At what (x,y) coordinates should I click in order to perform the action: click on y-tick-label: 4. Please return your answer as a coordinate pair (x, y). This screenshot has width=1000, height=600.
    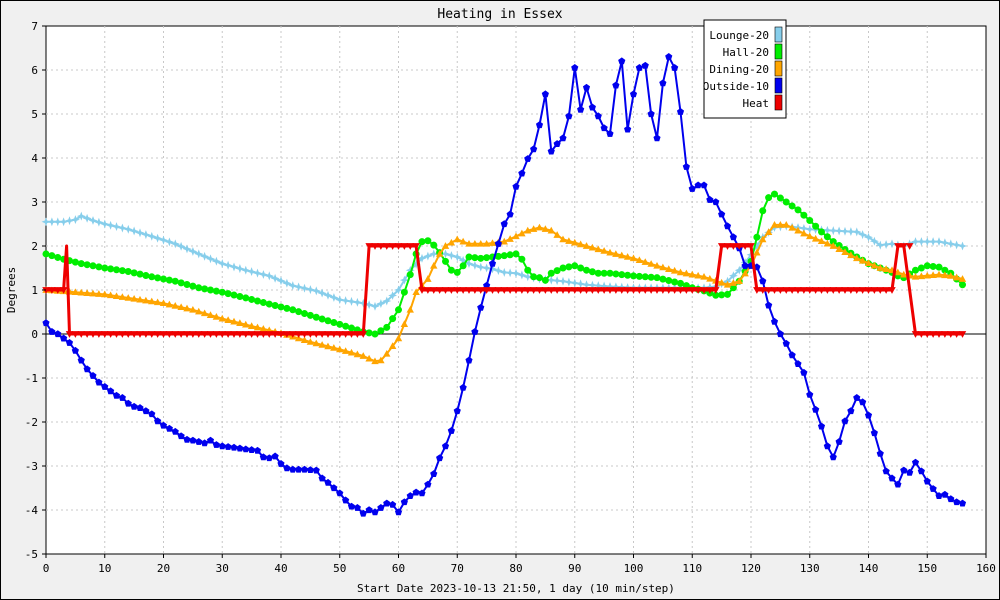
    Looking at the image, I should click on (34, 158).